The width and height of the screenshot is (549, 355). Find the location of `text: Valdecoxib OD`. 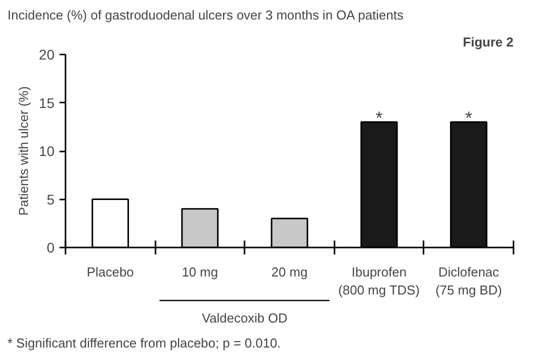

text: Valdecoxib OD is located at coordinates (245, 318).